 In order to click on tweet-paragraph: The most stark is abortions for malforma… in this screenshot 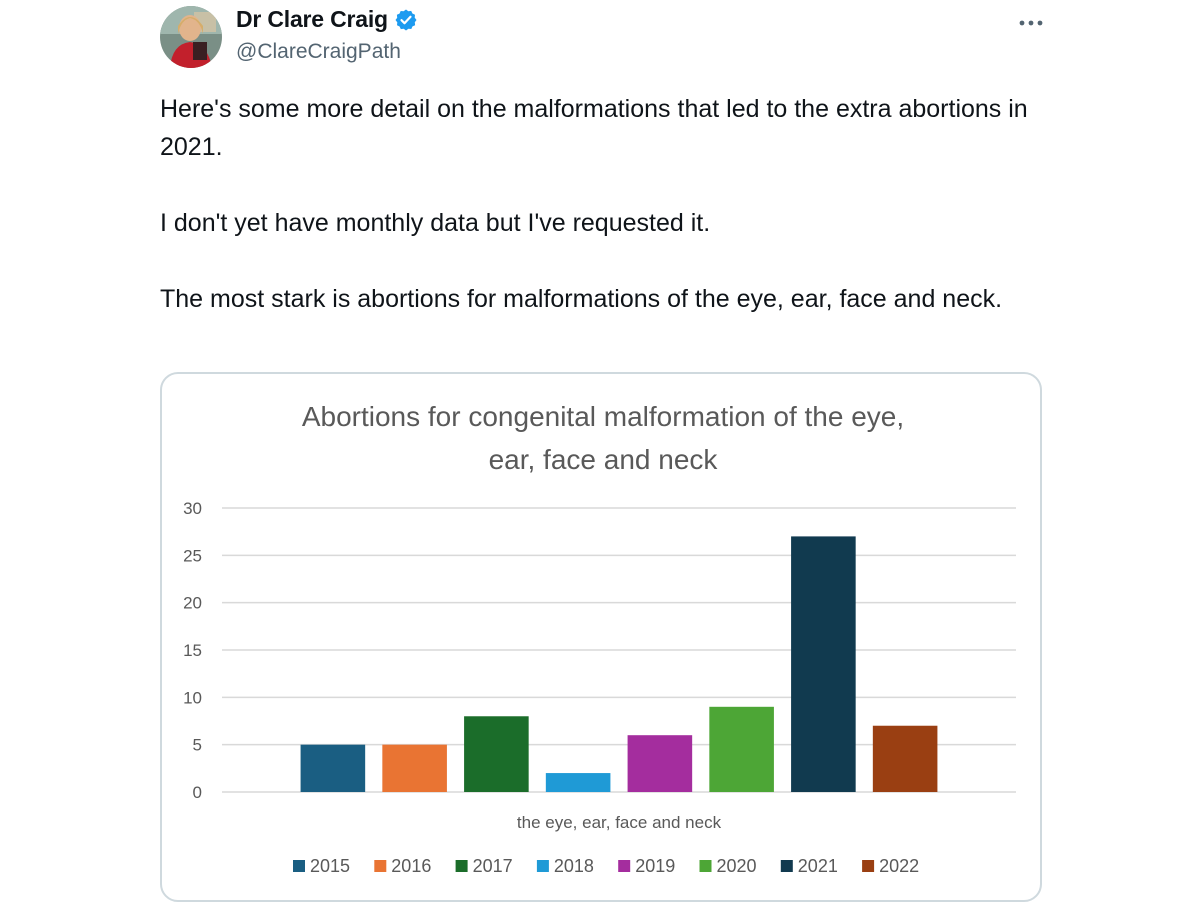, I will do `click(581, 299)`.